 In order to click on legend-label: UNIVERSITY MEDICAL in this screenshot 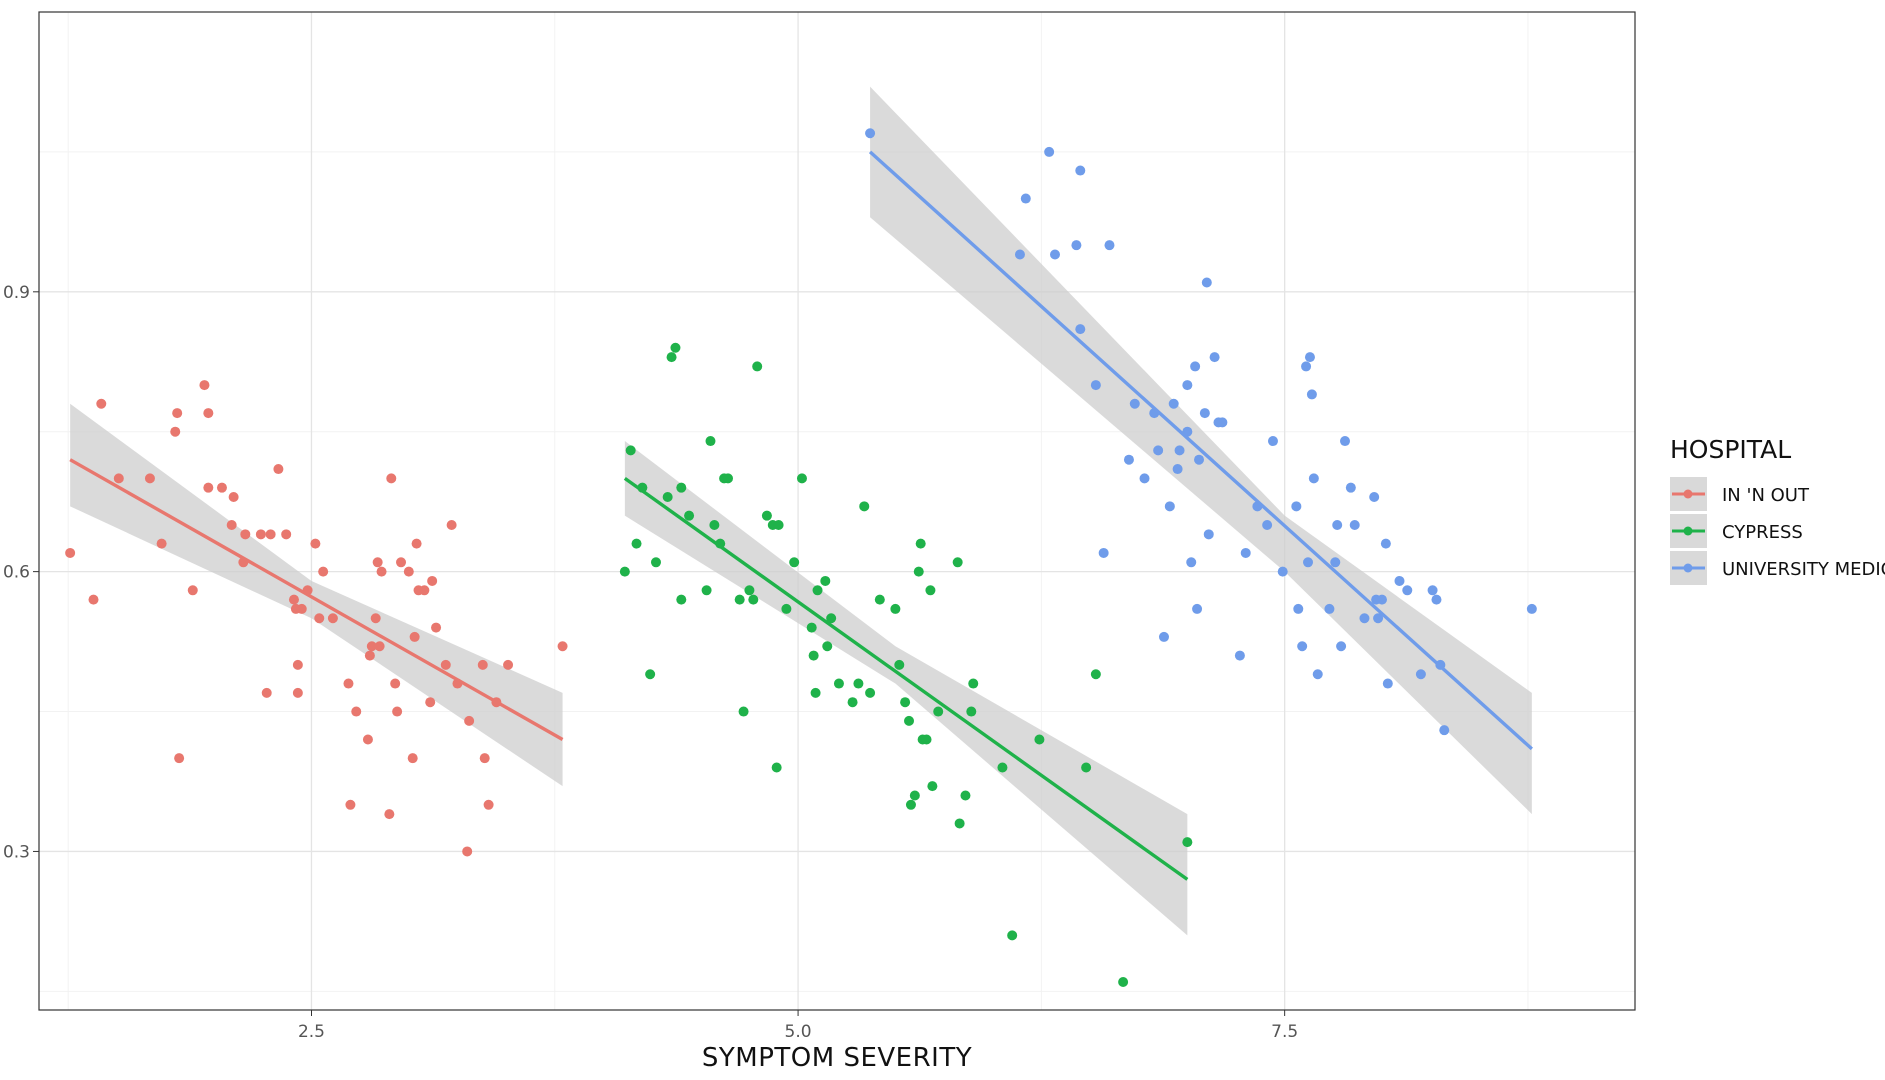, I will do `click(1803, 569)`.